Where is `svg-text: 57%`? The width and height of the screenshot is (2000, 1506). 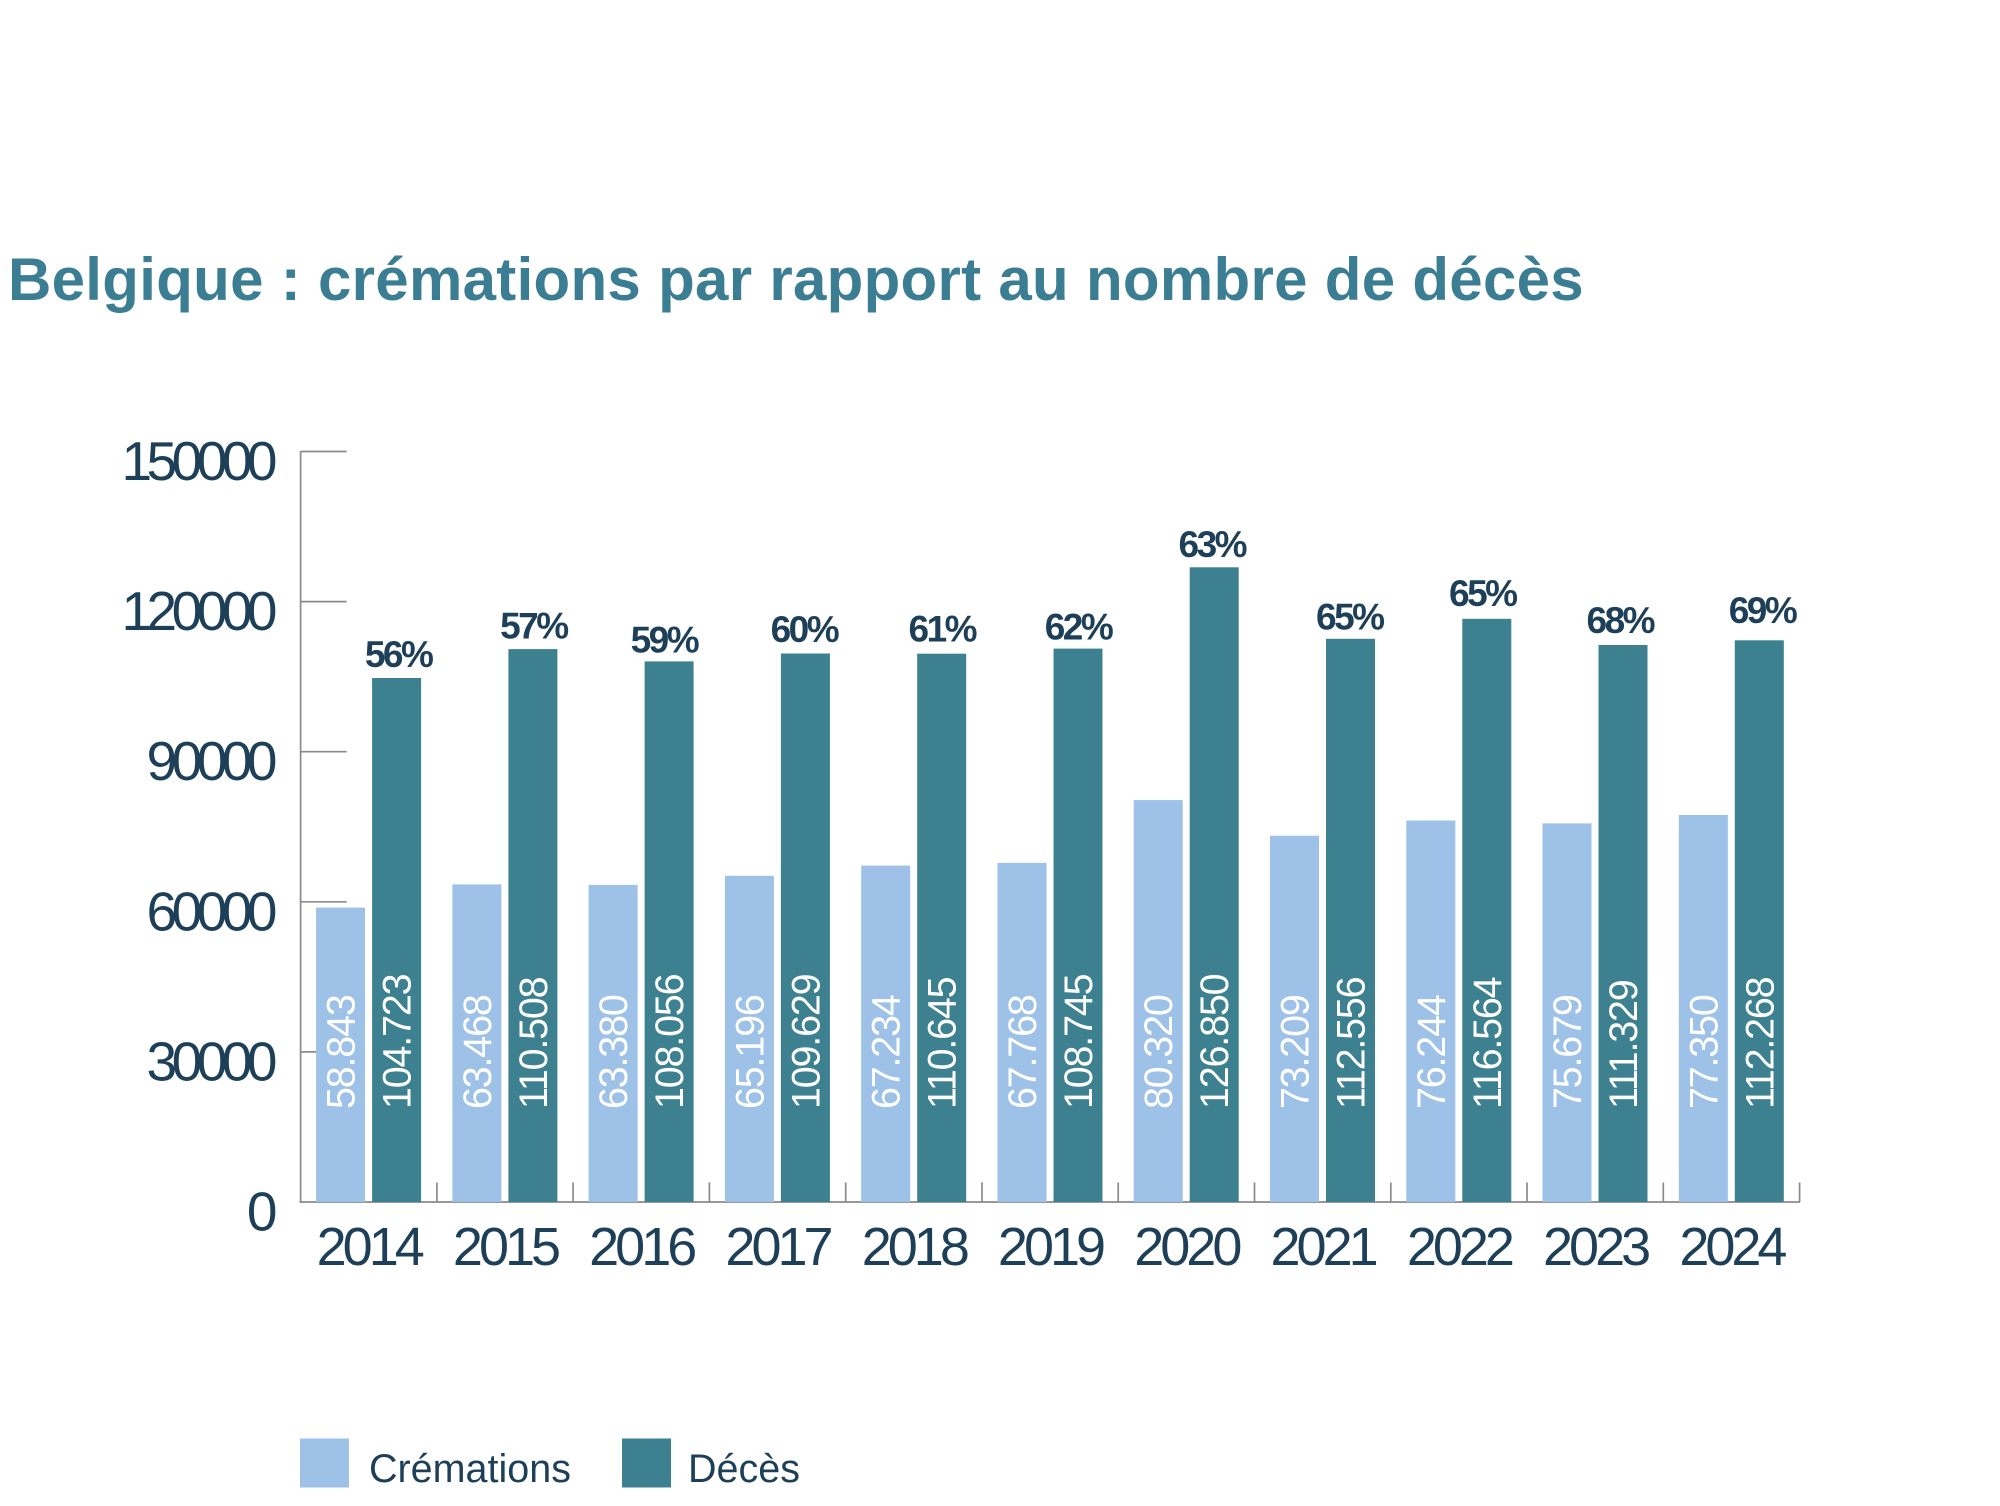
svg-text: 57% is located at coordinates (534, 626).